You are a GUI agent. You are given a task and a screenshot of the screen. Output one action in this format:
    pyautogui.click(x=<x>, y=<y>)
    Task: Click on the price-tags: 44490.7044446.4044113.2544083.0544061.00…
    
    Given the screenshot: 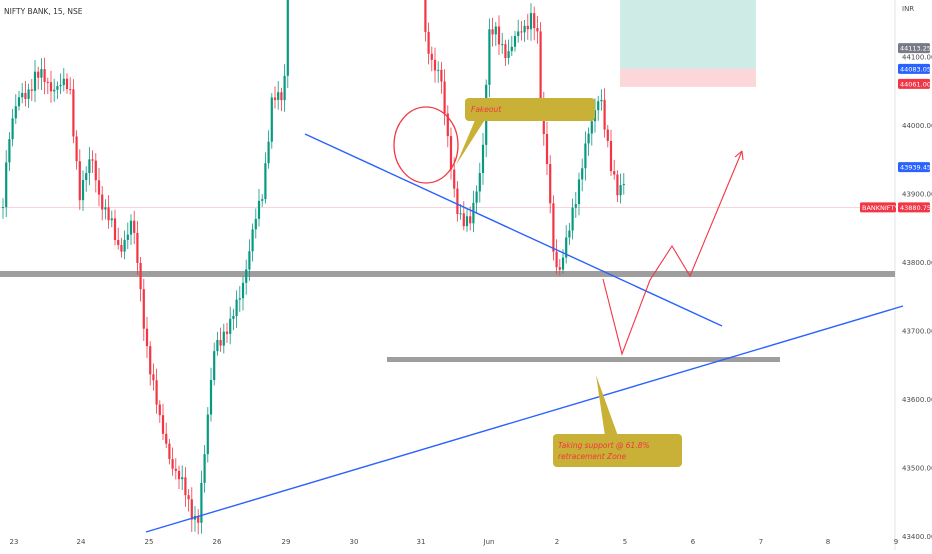 What is the action you would take?
    pyautogui.click(x=914, y=128)
    